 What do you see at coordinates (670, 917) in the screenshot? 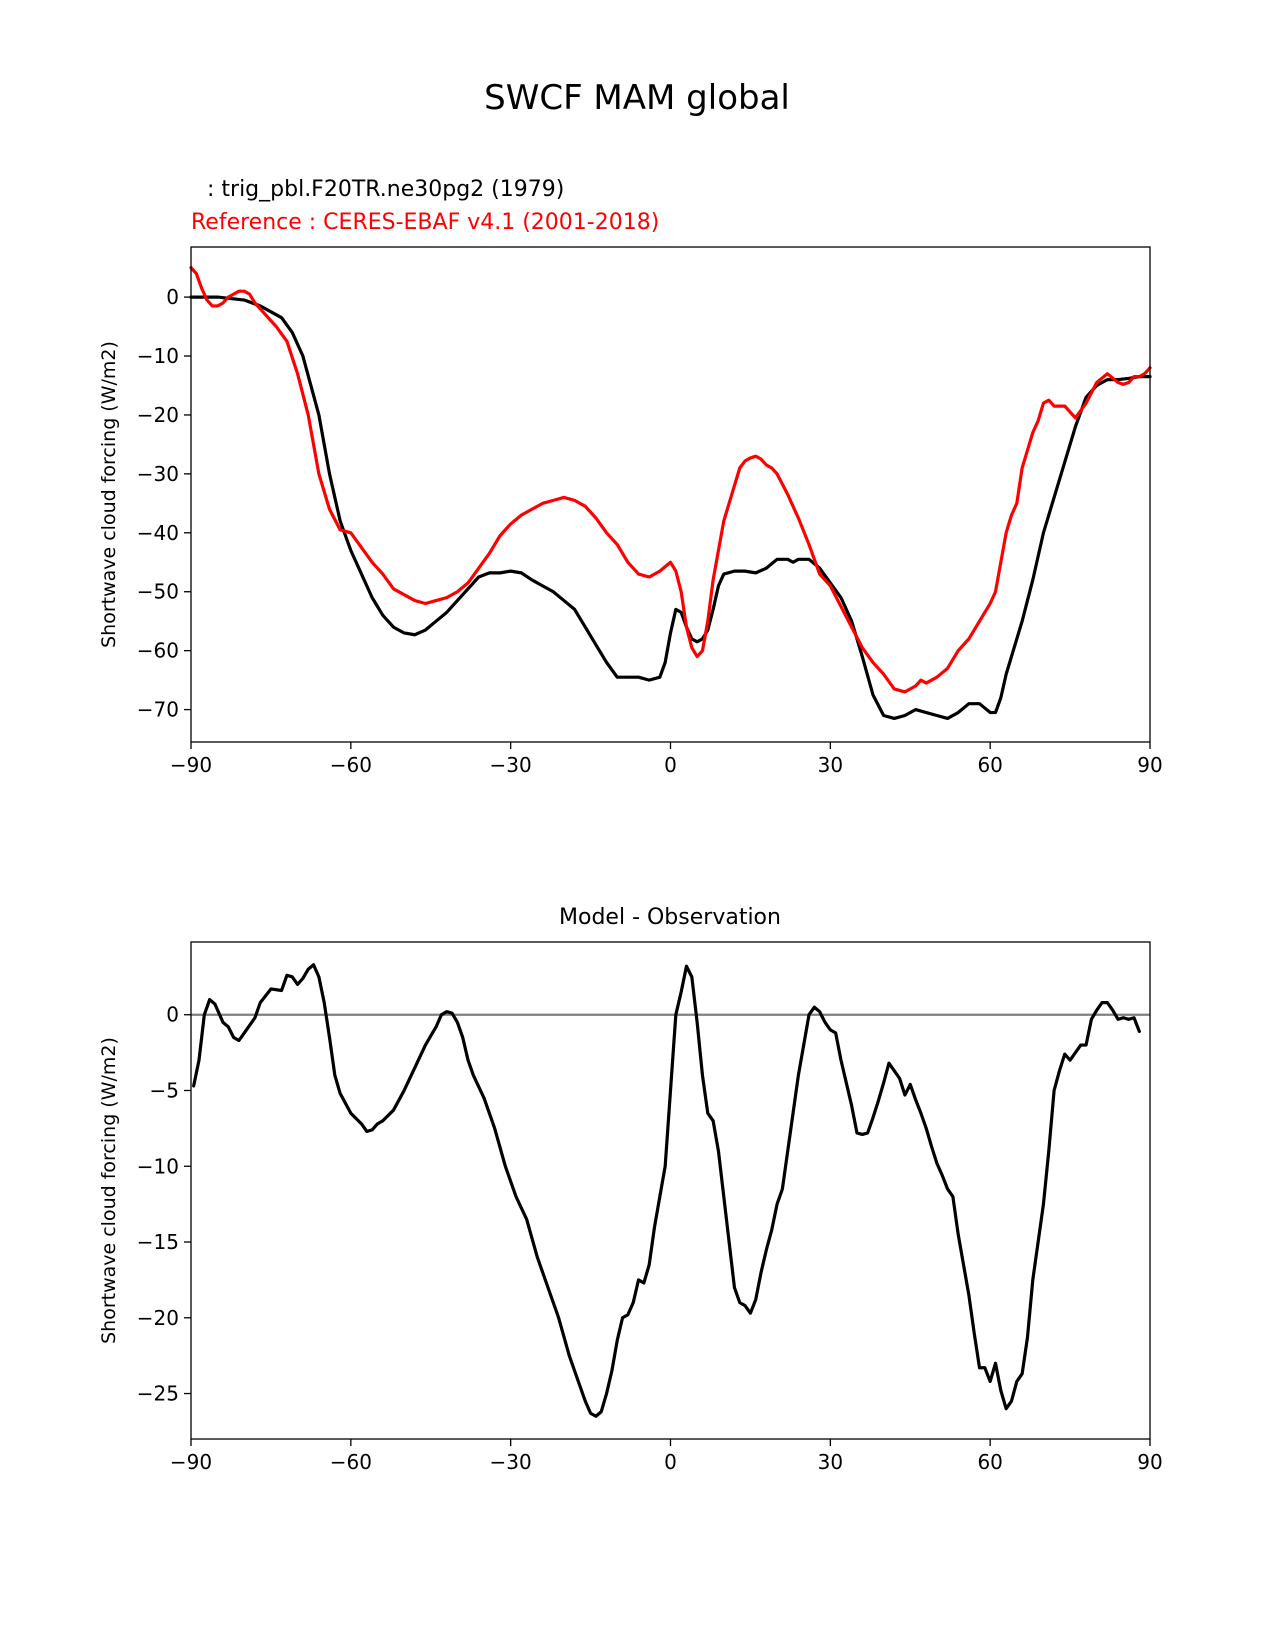
I see `bottom-chart-title: Model - Observation` at bounding box center [670, 917].